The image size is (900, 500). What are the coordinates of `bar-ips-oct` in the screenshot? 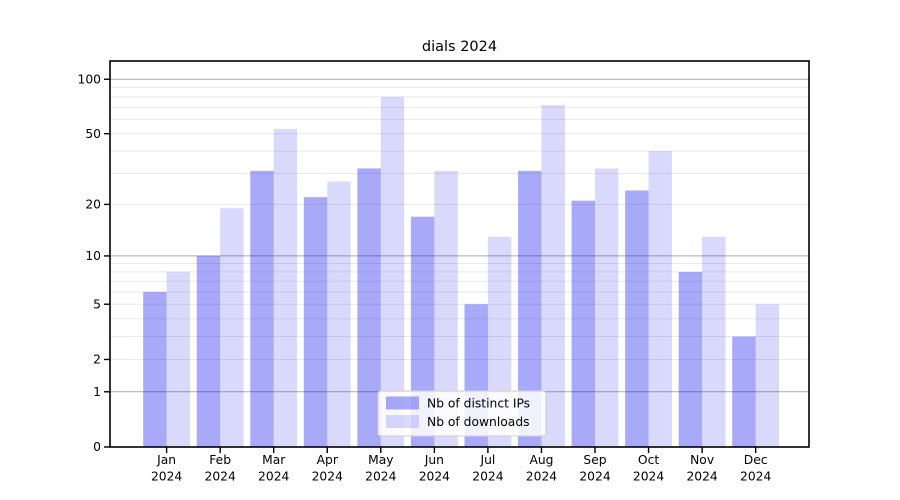 It's located at (637, 318).